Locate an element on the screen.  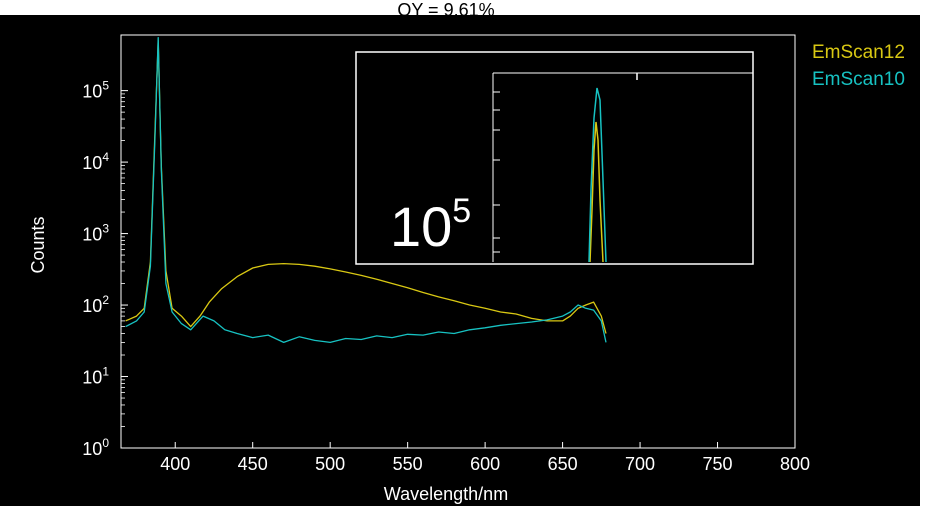
inset-minor-ticks is located at coordinates (496, 172).